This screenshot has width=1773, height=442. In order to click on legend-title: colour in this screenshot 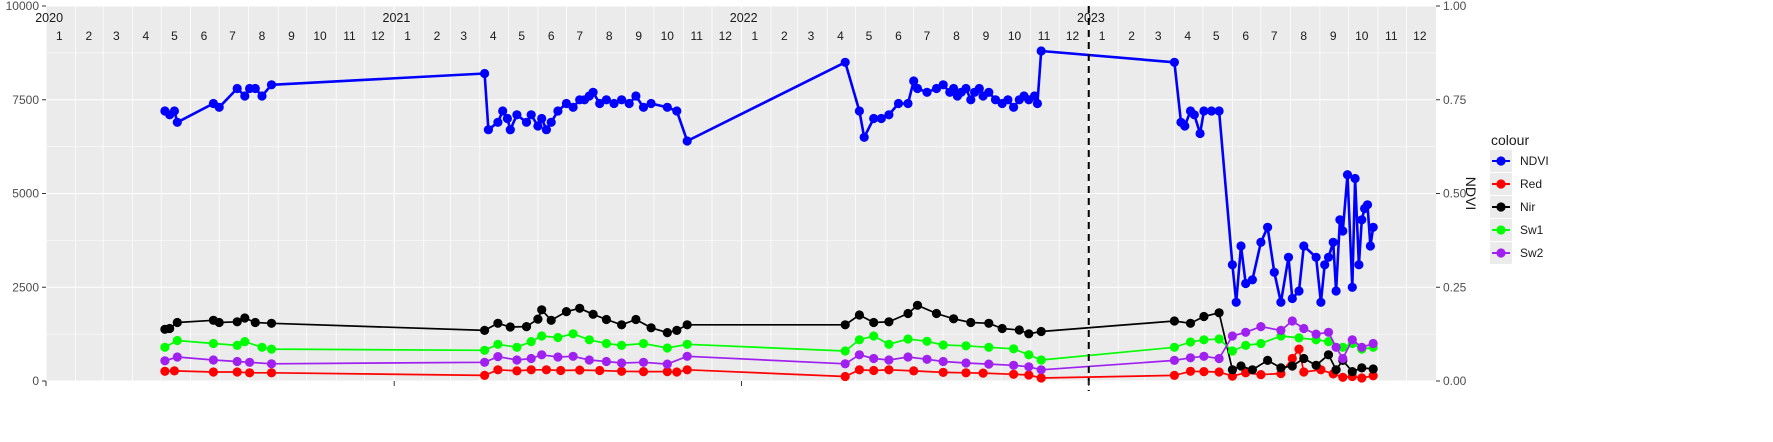, I will do `click(1510, 140)`.